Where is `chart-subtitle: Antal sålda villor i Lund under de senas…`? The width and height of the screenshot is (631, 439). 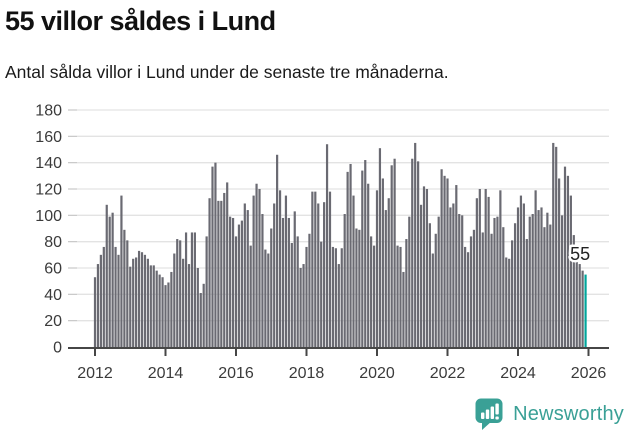 chart-subtitle: Antal sålda villor i Lund under de senas… is located at coordinates (227, 72).